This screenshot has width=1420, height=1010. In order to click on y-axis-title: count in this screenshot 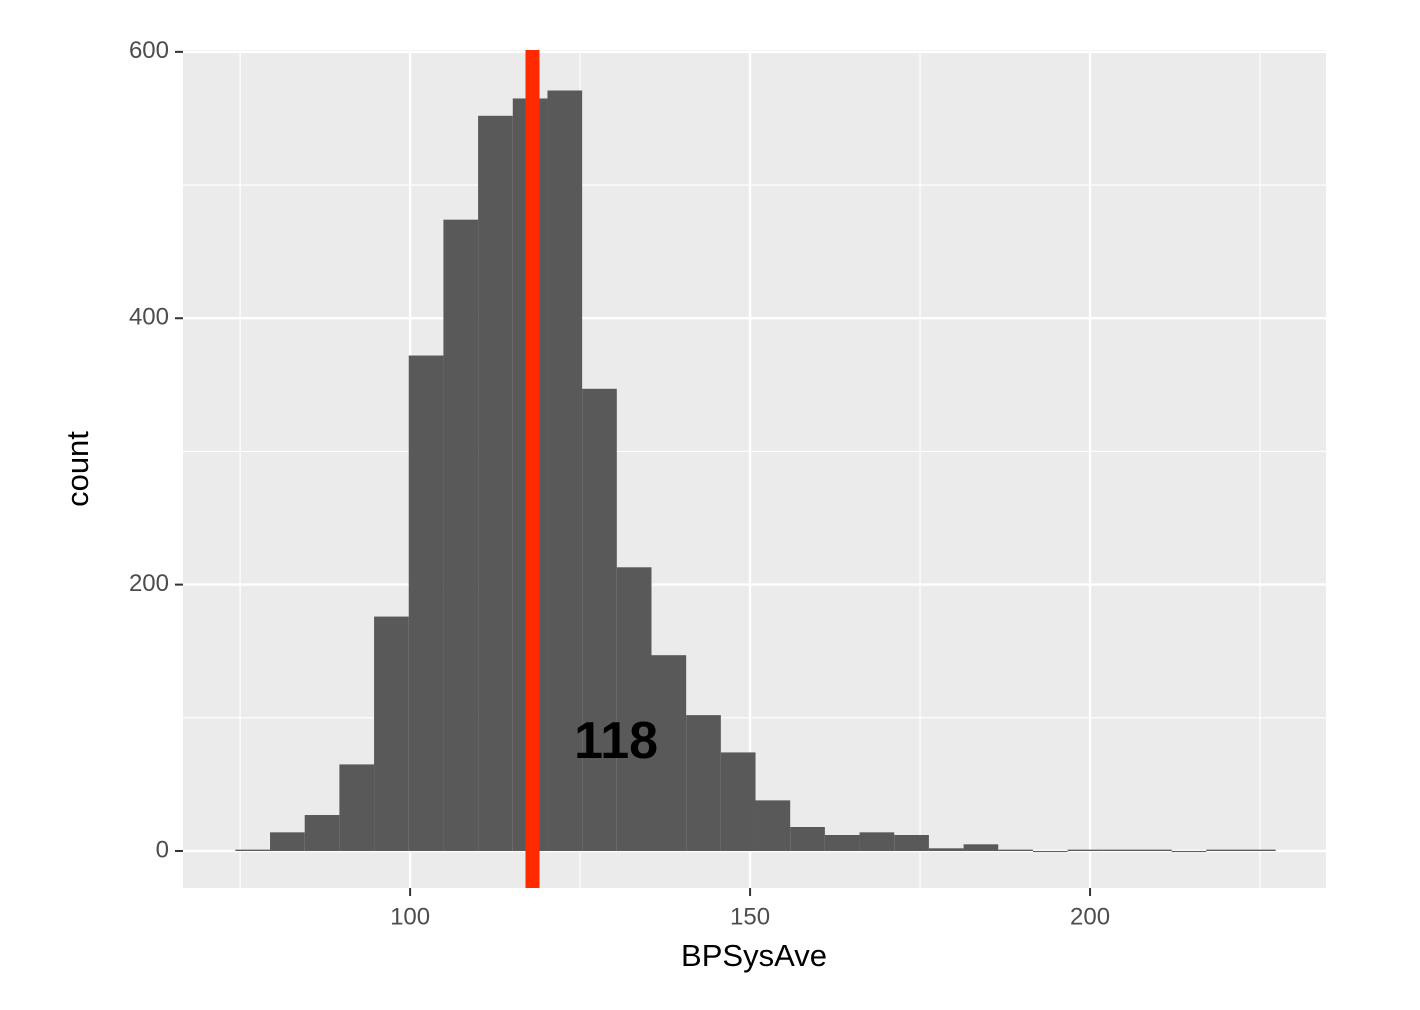, I will do `click(77, 469)`.